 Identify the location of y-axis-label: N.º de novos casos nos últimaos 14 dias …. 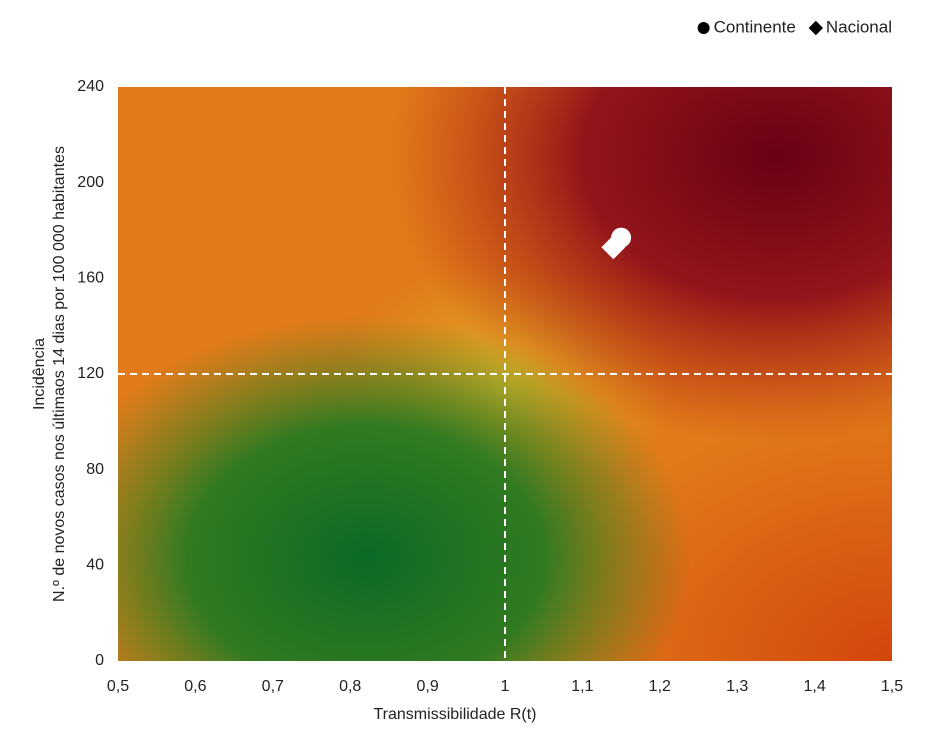
(59, 374).